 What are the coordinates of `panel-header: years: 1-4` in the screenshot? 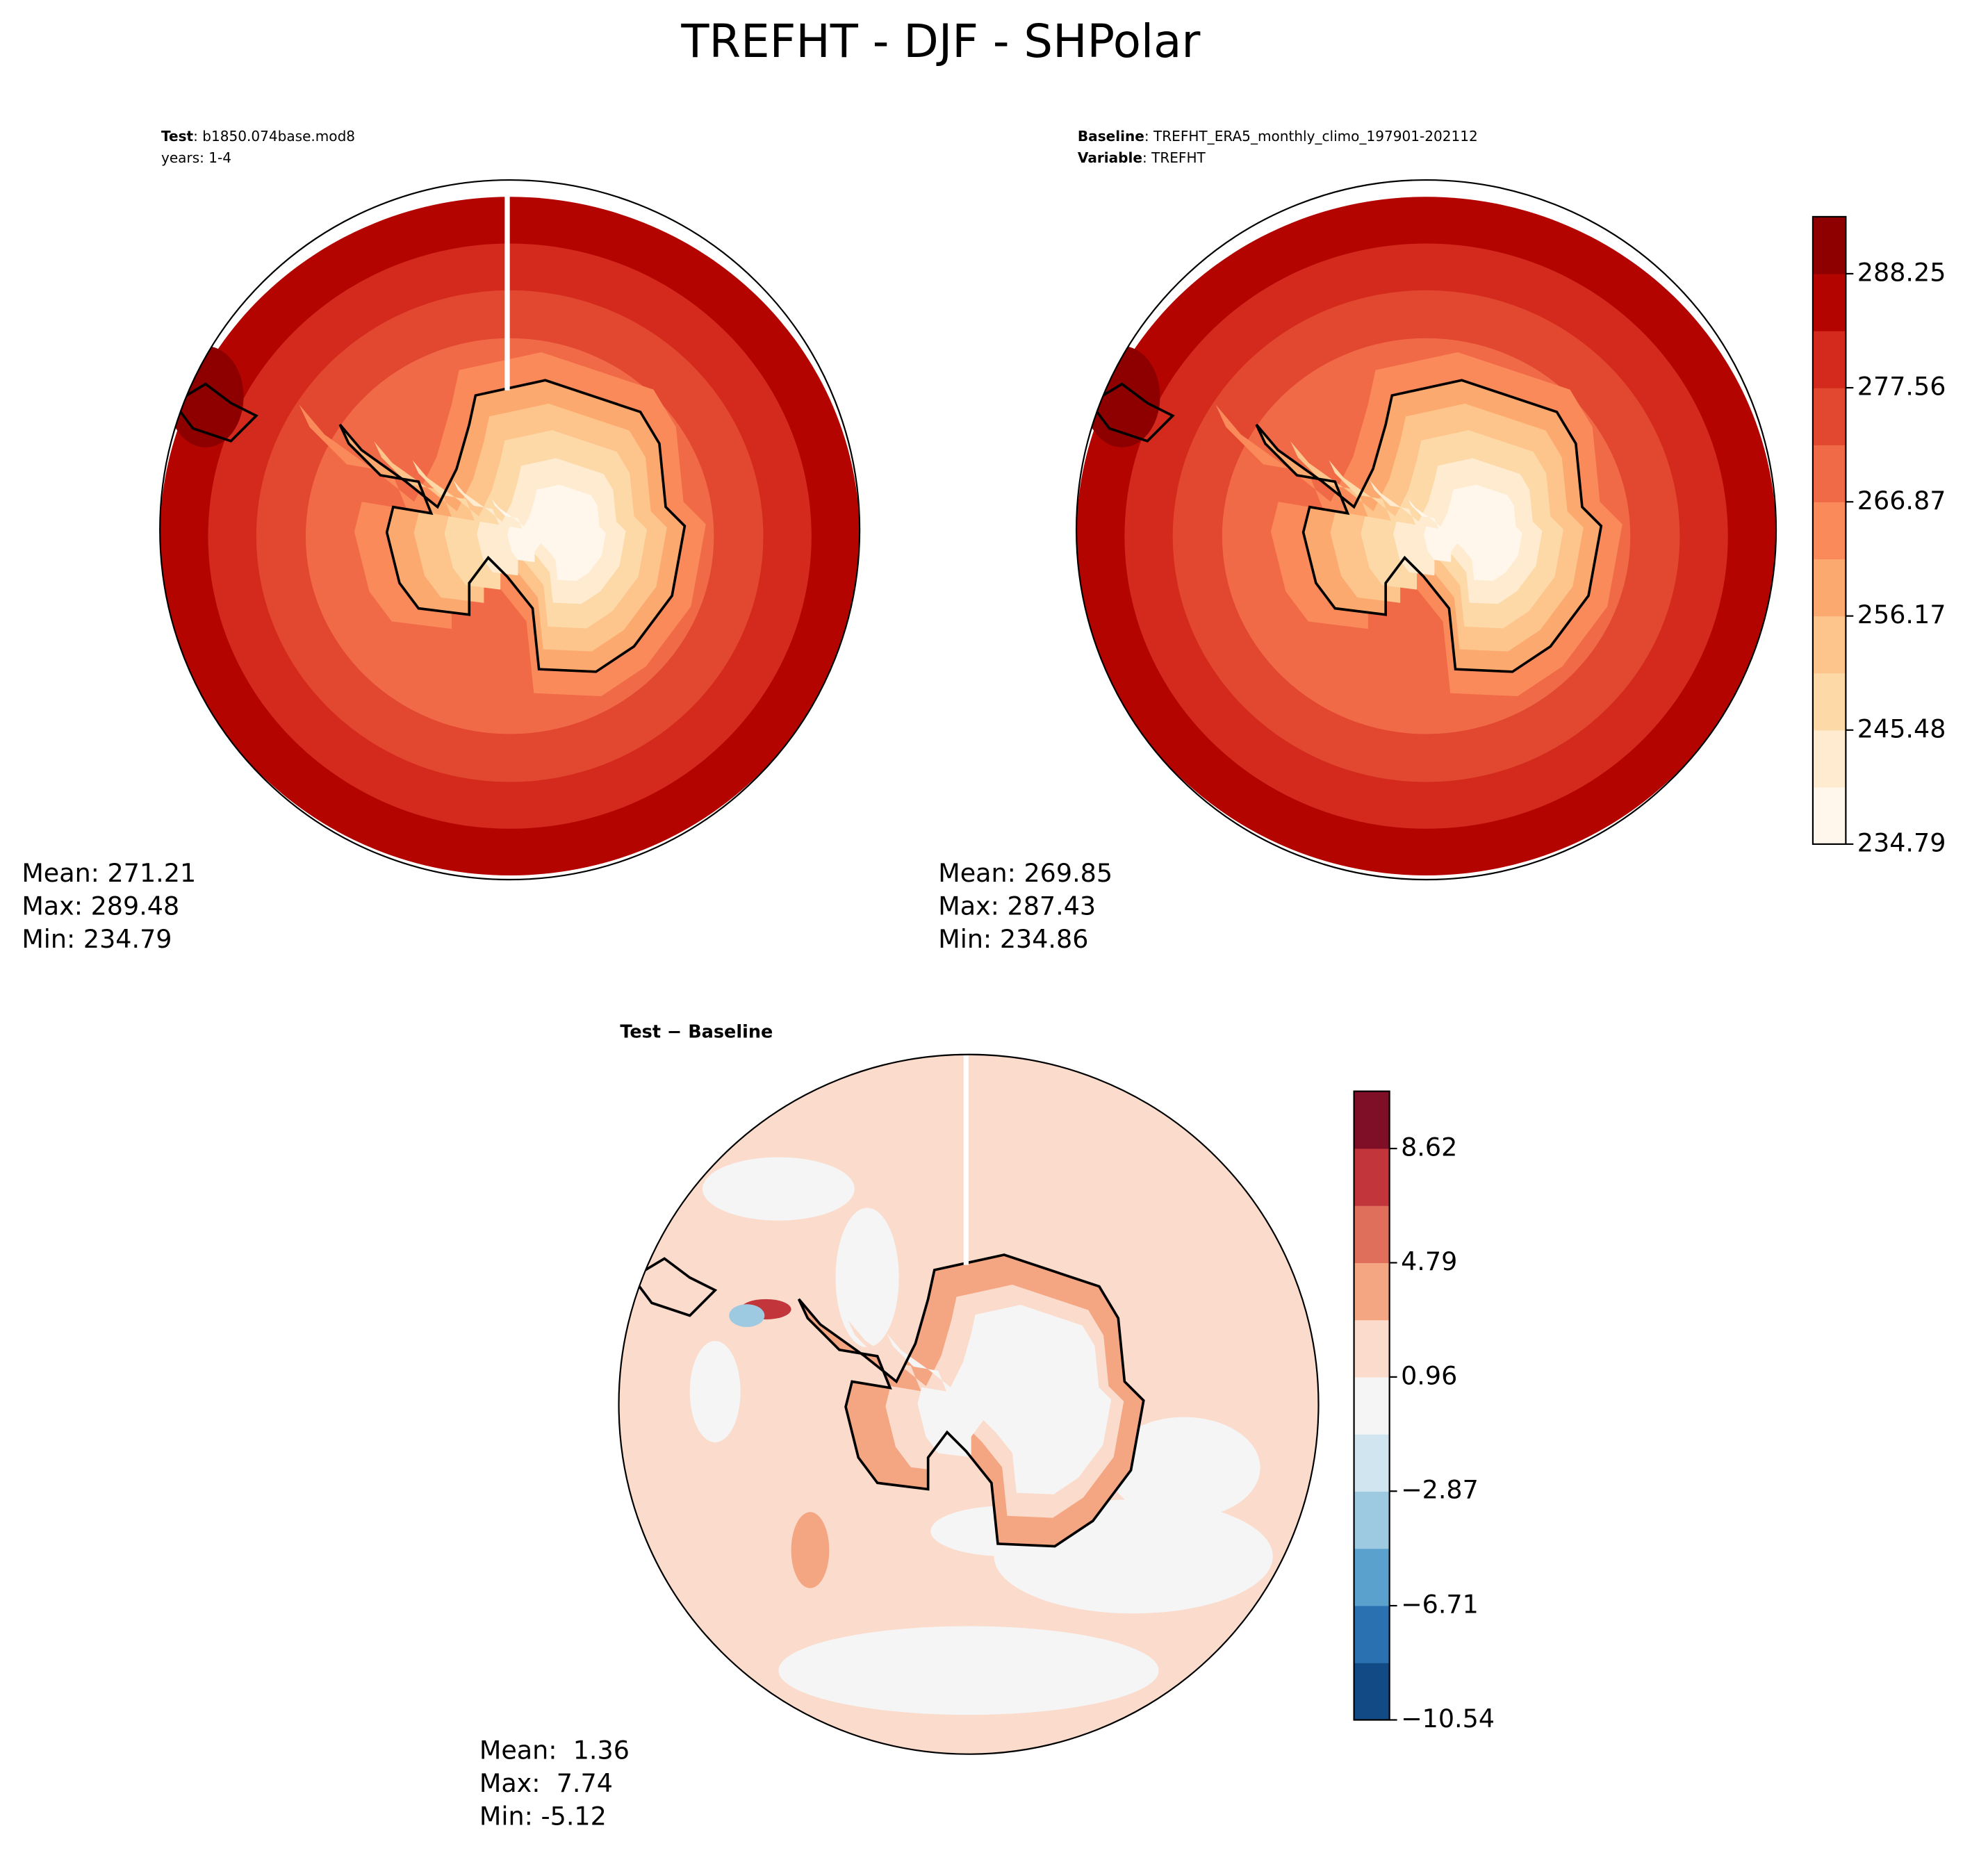 It's located at (196, 157).